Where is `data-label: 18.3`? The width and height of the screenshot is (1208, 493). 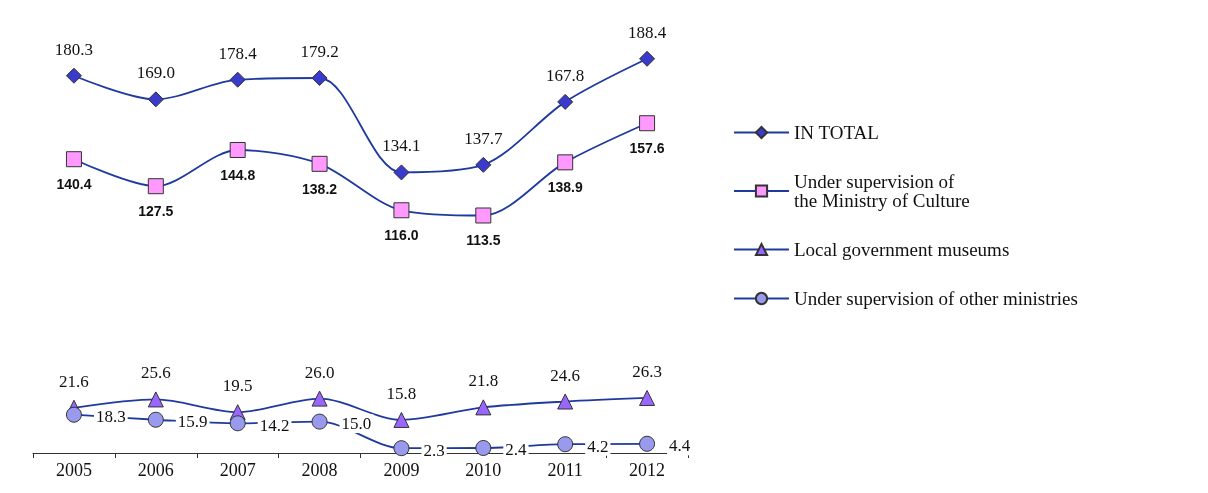 data-label: 18.3 is located at coordinates (110, 417).